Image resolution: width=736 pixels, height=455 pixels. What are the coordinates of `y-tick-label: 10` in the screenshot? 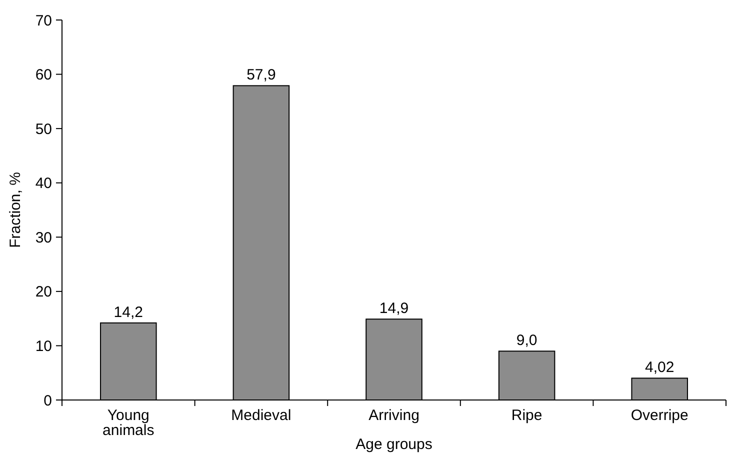 It's located at (43, 346).